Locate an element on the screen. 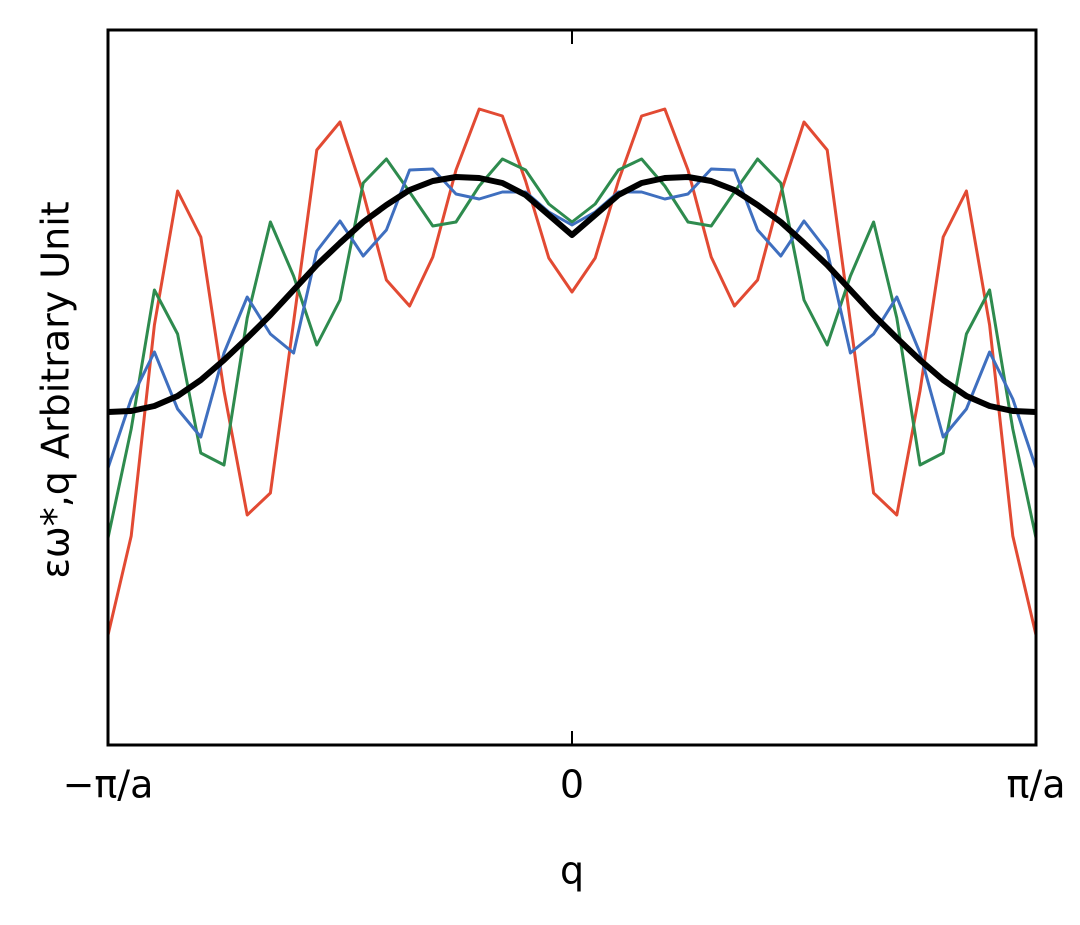 This screenshot has width=1080, height=925. x-axis-label: q is located at coordinates (572, 871).